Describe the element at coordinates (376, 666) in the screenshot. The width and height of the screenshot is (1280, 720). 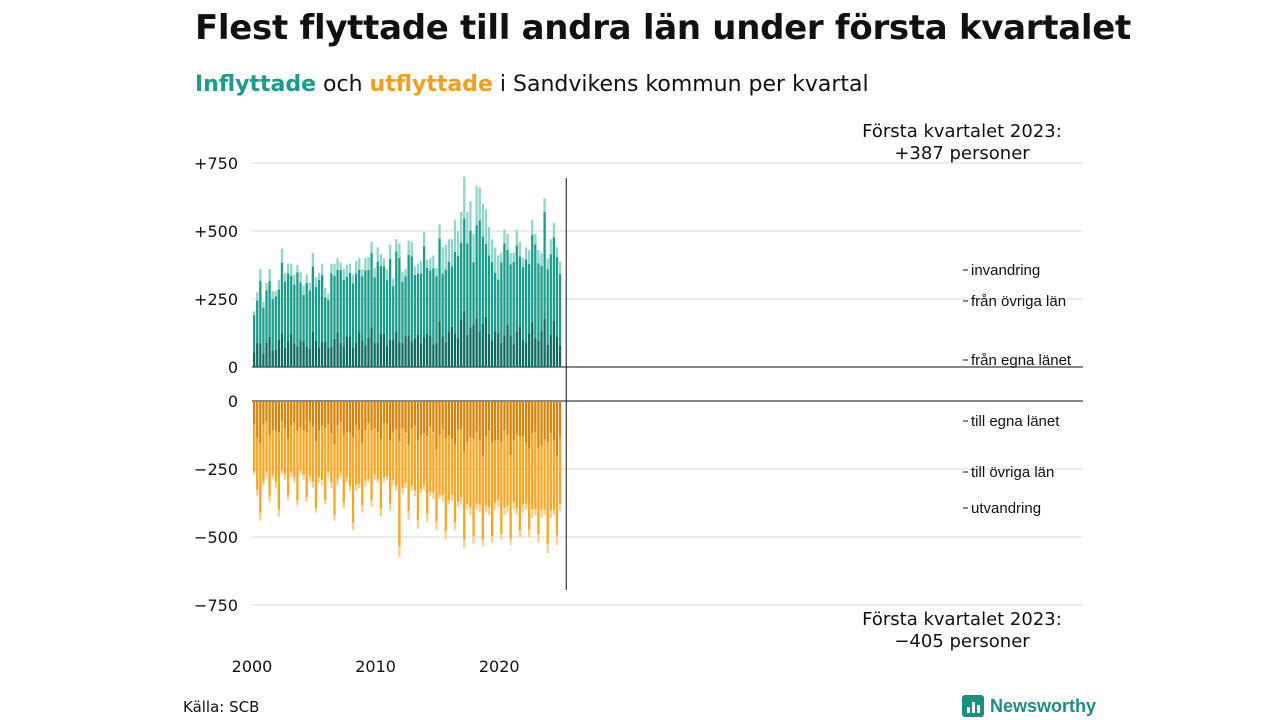
I see `x-axis-ticks: 2000 2010 2020` at that location.